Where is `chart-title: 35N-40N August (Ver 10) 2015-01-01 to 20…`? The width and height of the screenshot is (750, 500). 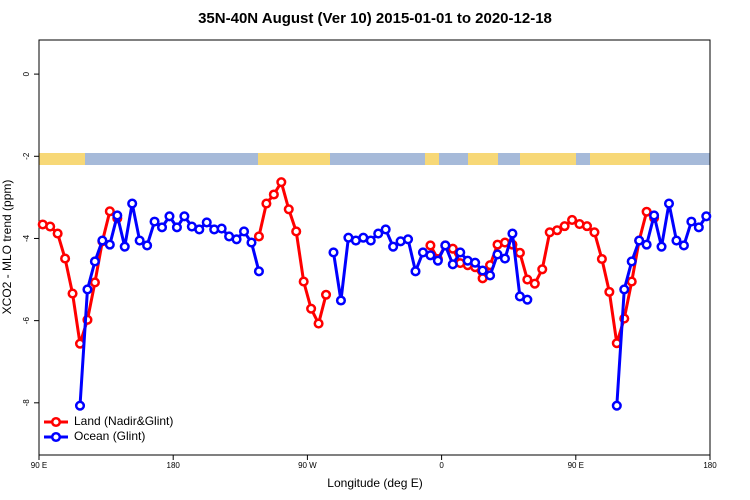
chart-title: 35N-40N August (Ver 10) 2015-01-01 to 20… is located at coordinates (375, 18).